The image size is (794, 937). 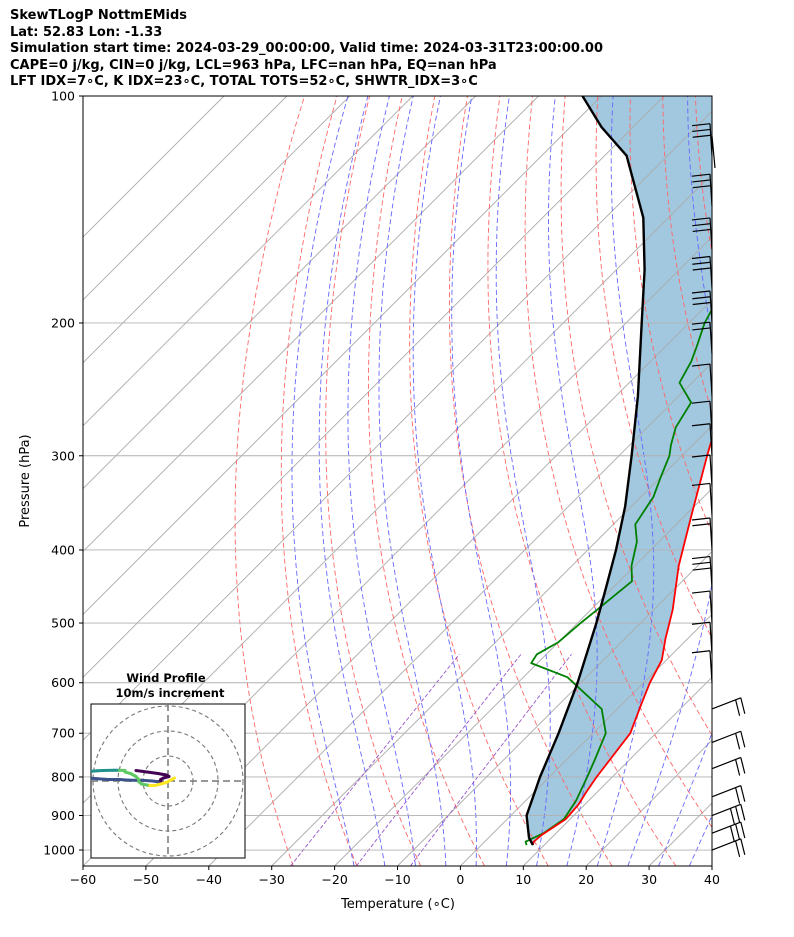 What do you see at coordinates (397, 904) in the screenshot?
I see `x-axis-label: Temperature (∘C)` at bounding box center [397, 904].